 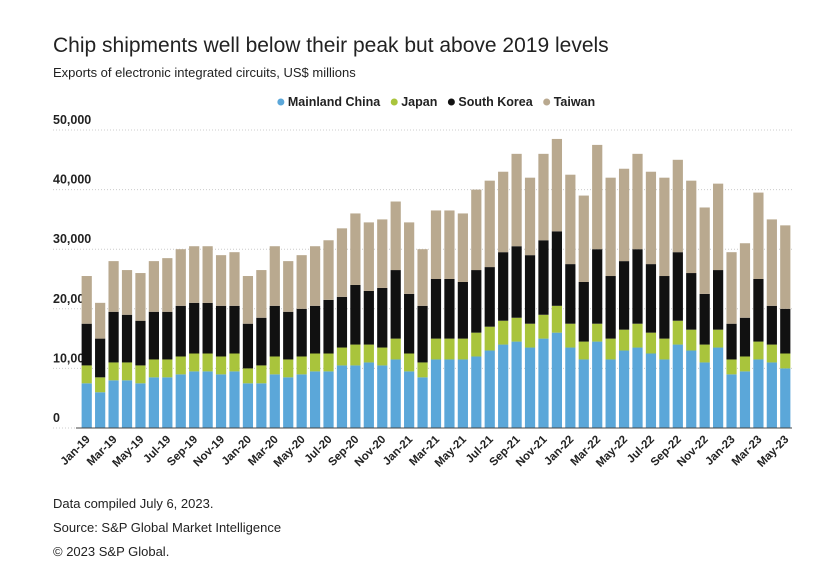 I want to click on x-tick-label: Nov-21, so click(x=532, y=451).